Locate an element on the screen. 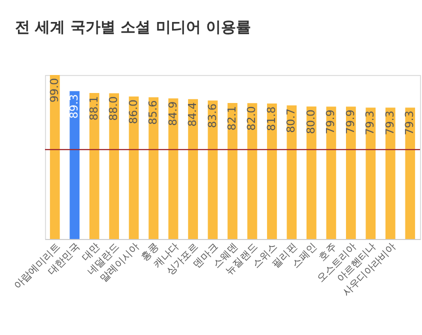  data-label: 88.0 is located at coordinates (113, 108).